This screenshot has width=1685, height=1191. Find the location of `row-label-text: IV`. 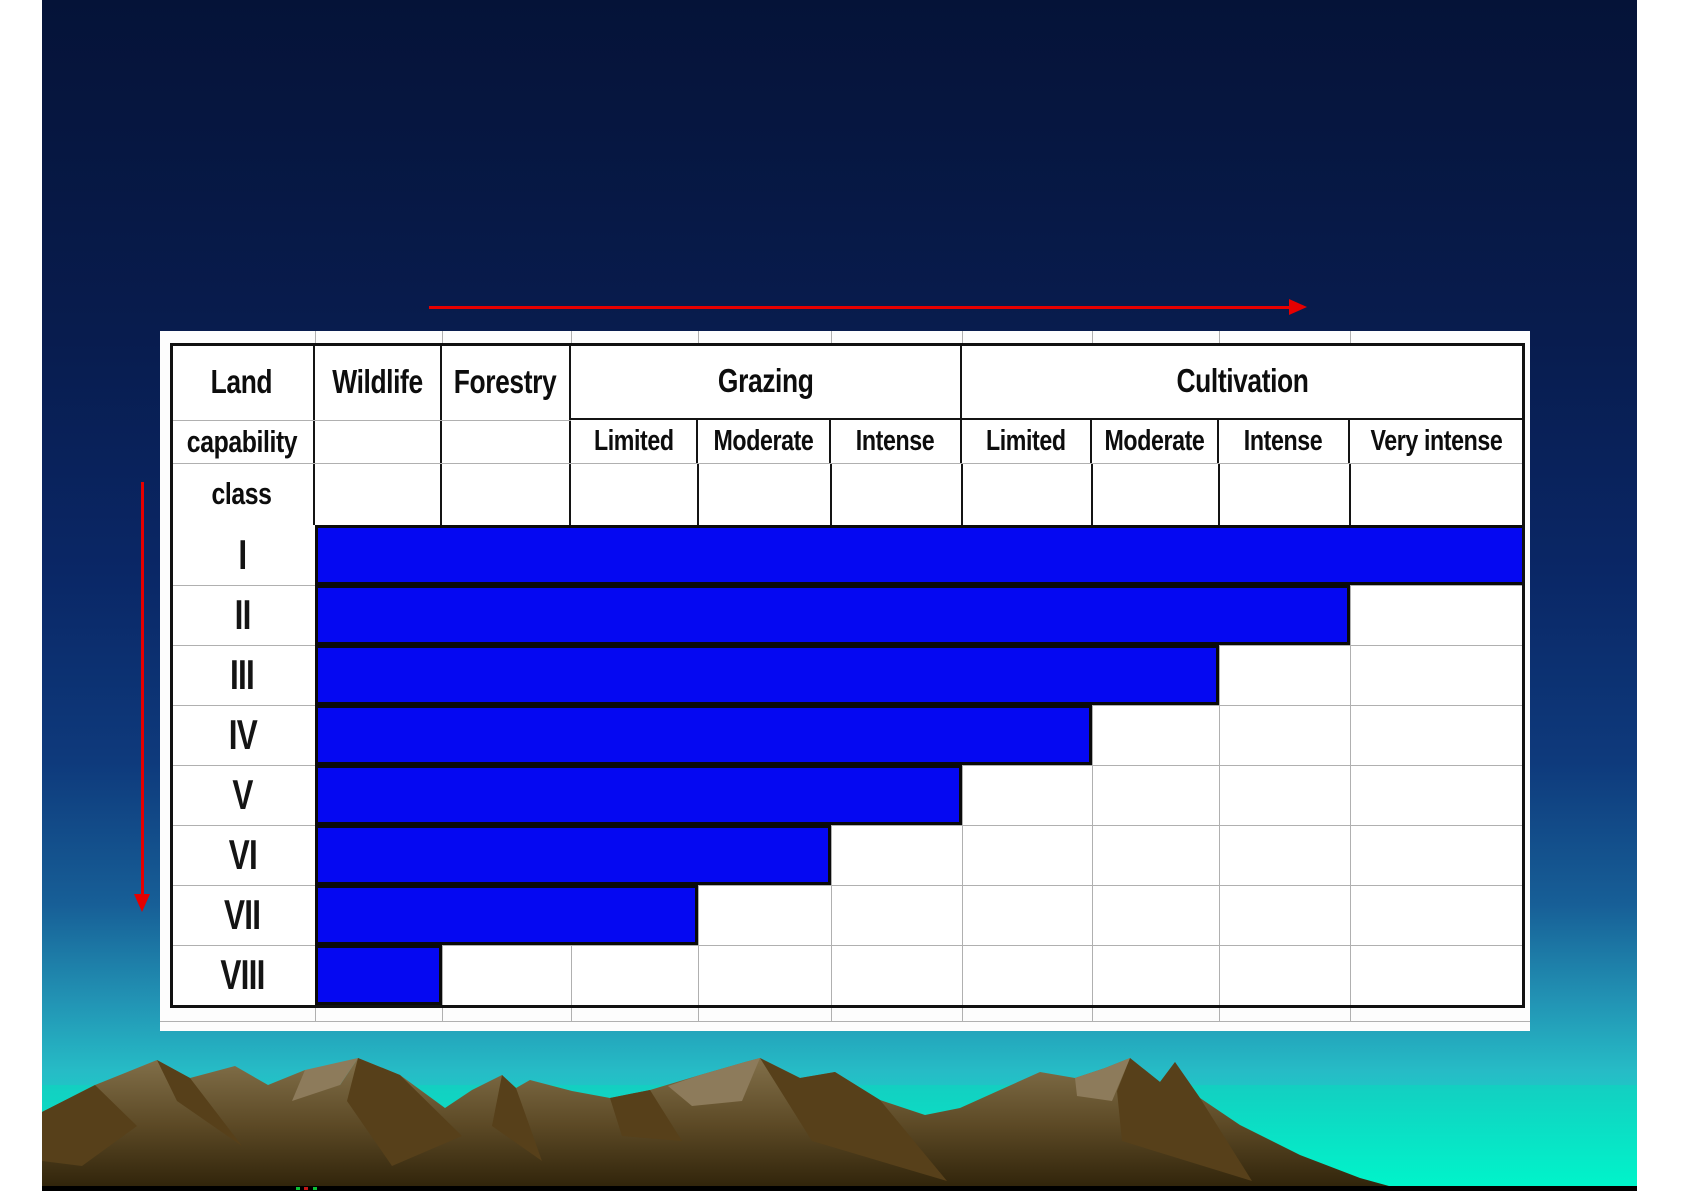

row-label-text: IV is located at coordinates (242, 734).